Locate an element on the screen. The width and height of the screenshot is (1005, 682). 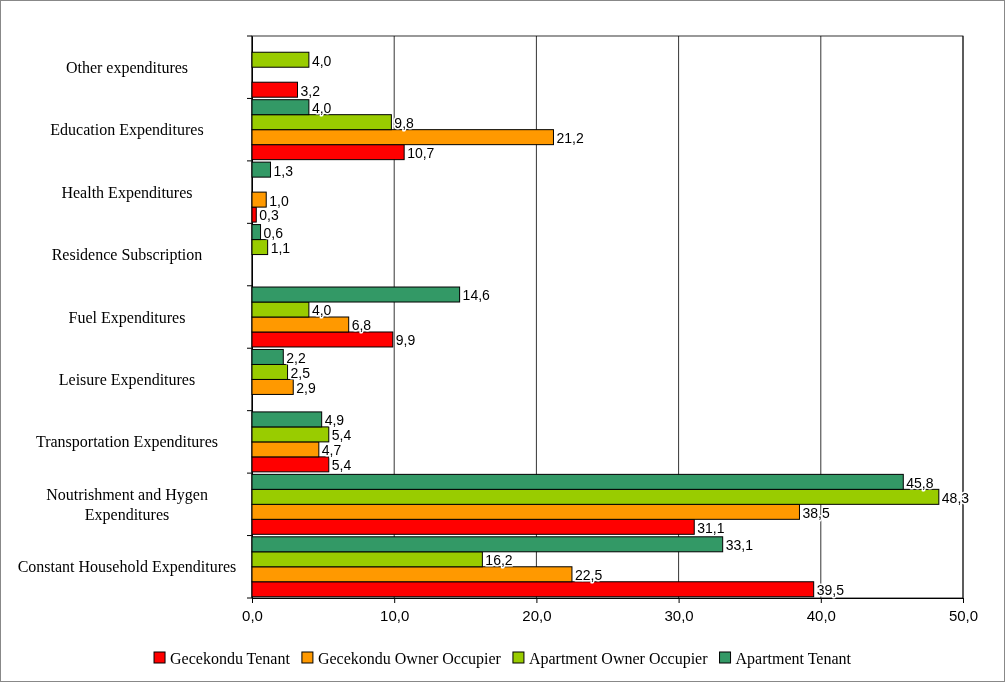
y-tick-label: Education Expenditures is located at coordinates (127, 130).